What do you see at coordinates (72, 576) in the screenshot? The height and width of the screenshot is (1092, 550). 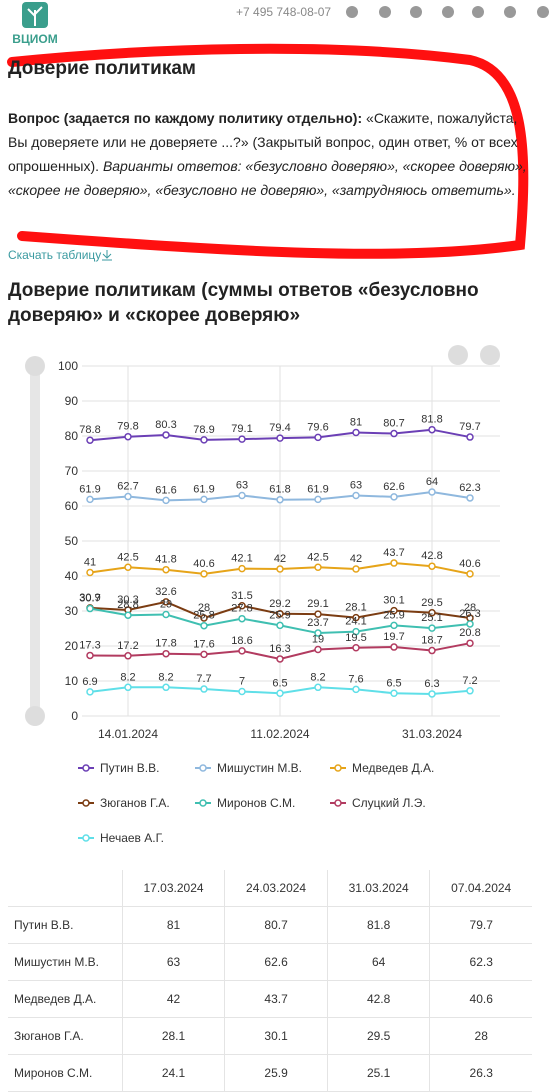 I see `y-tick-label: 40` at bounding box center [72, 576].